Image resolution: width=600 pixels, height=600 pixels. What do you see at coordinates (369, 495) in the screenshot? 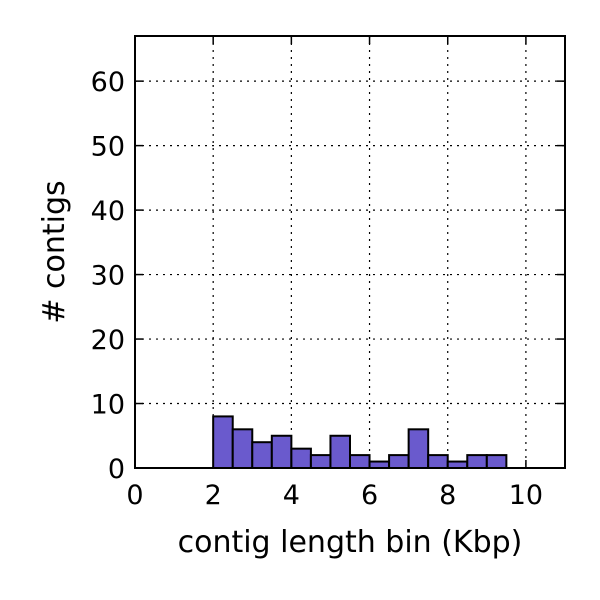
I see `x-tick-label: 6` at bounding box center [369, 495].